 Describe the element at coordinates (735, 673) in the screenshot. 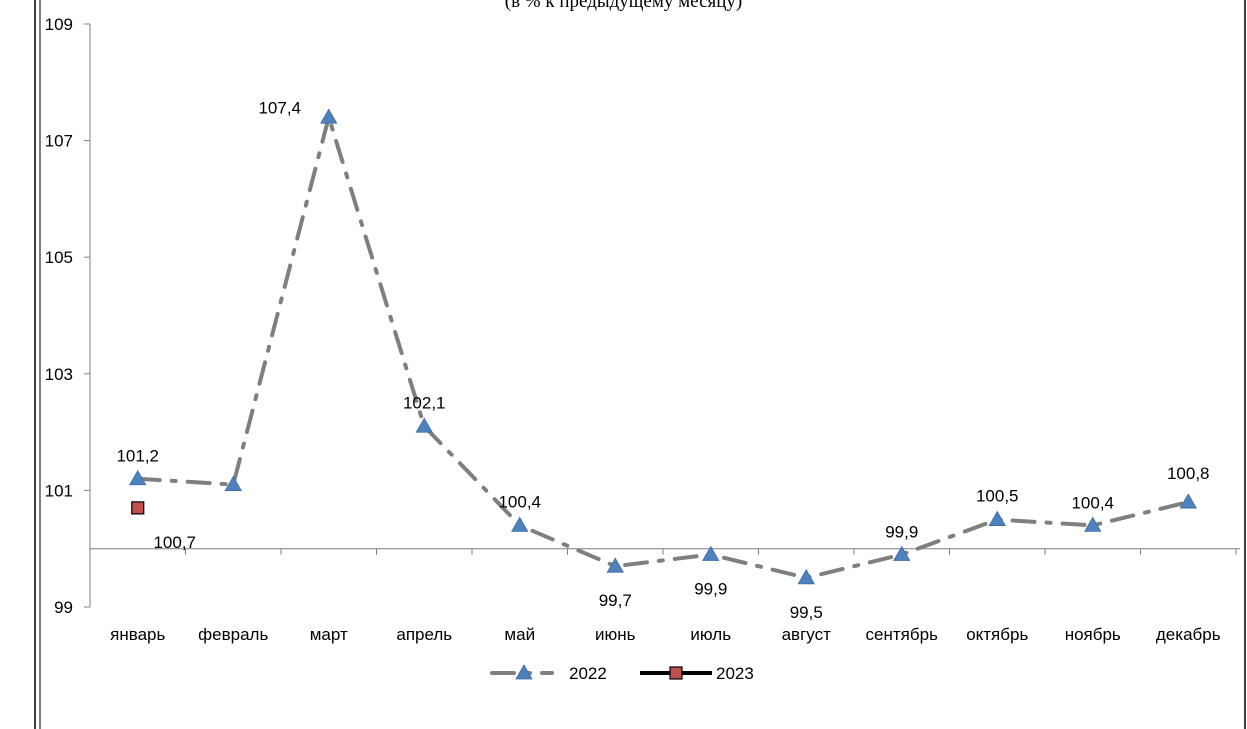

I see `legend-label-2023: 2023` at that location.